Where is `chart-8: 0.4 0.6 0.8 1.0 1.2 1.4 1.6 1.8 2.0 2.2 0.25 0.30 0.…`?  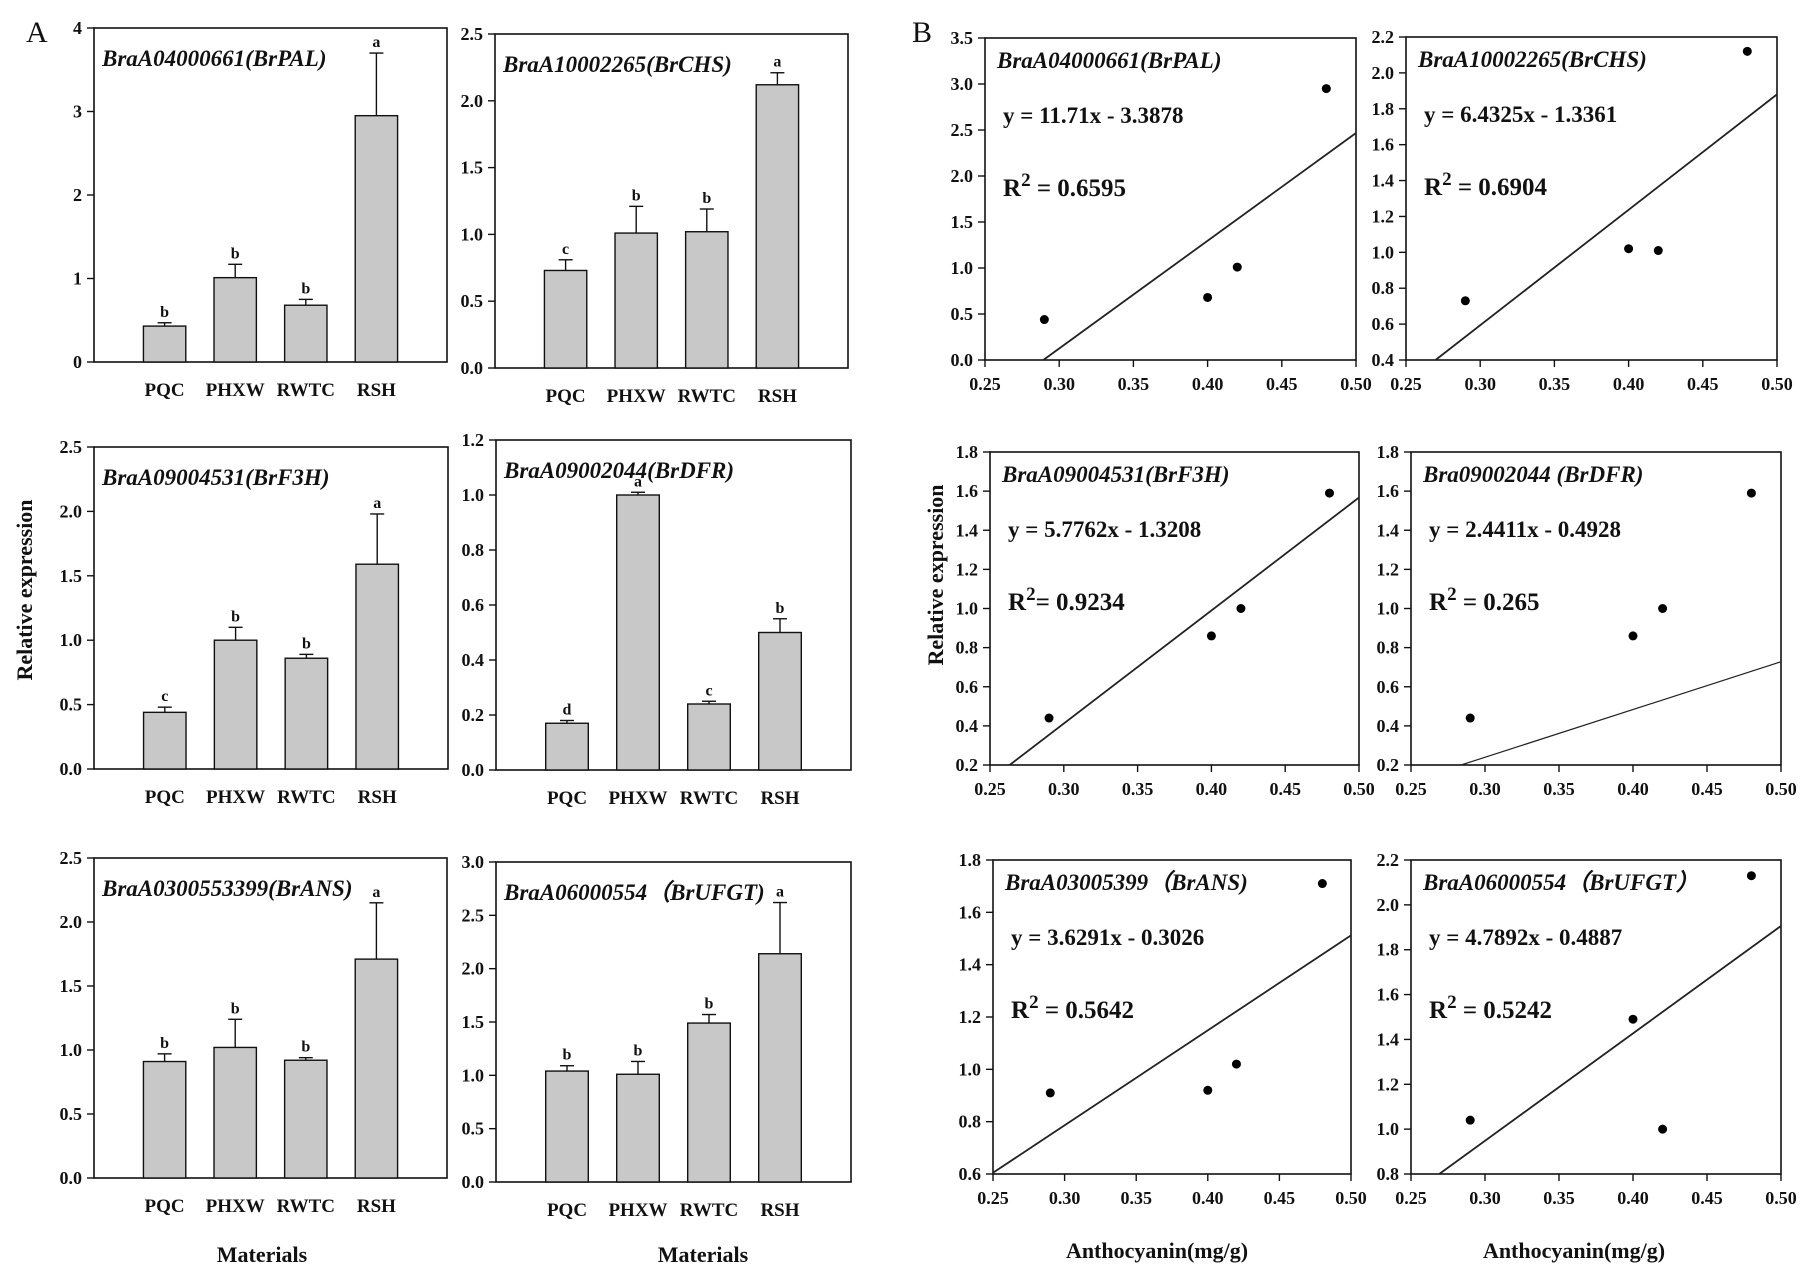 chart-8: 0.4 0.6 0.8 1.0 1.2 1.4 1.6 1.8 2.0 2.2 0.25 0.30 0.… is located at coordinates (1582, 210).